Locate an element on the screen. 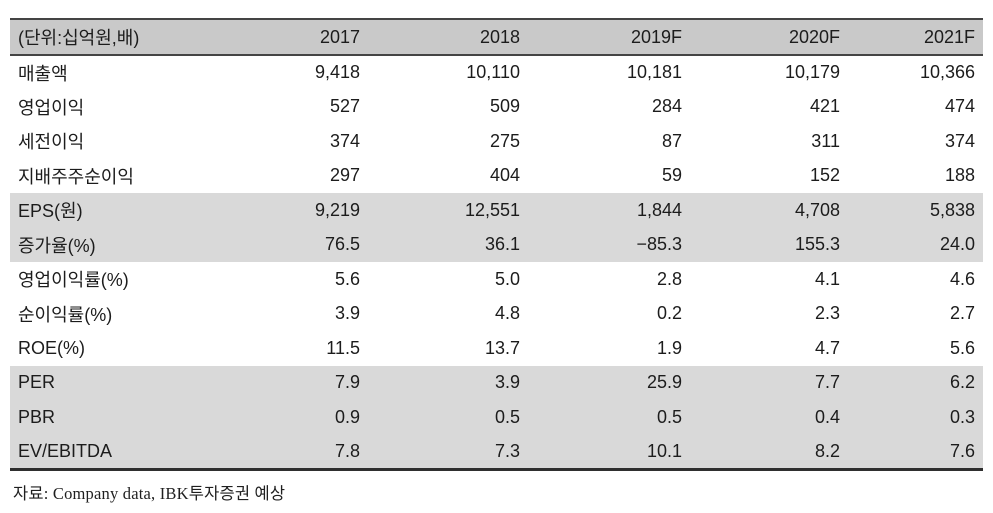  cell-value: 2.3 is located at coordinates (827, 313).